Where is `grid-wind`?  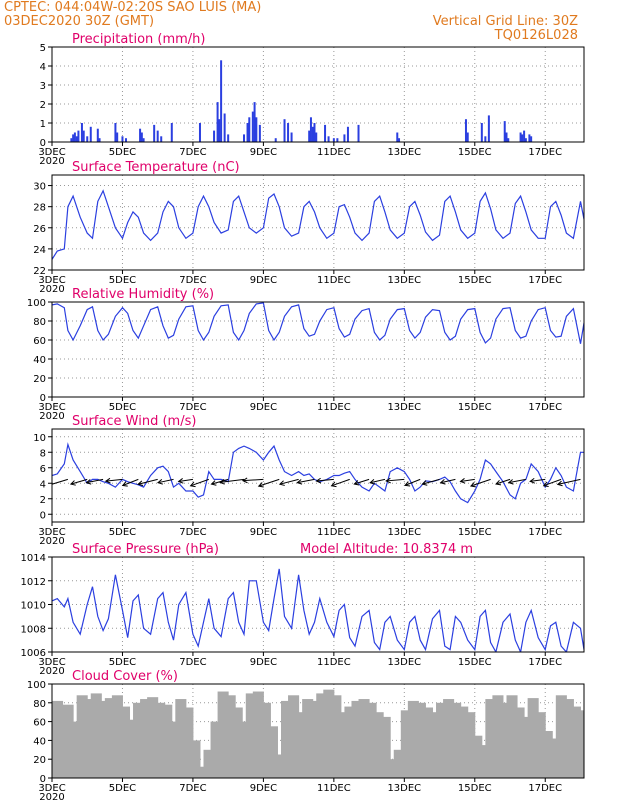 grid-wind is located at coordinates (317, 475).